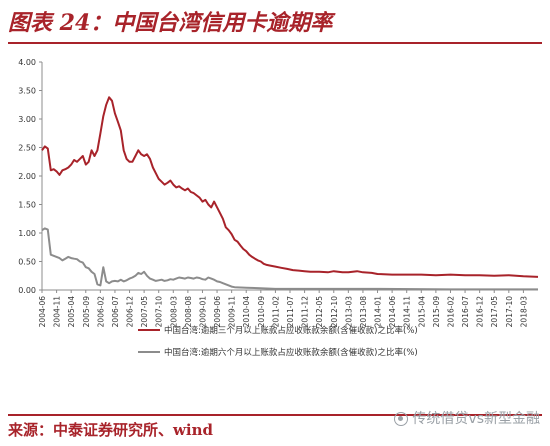  I want to click on x-tick-label: 2017-10, so click(509, 312).